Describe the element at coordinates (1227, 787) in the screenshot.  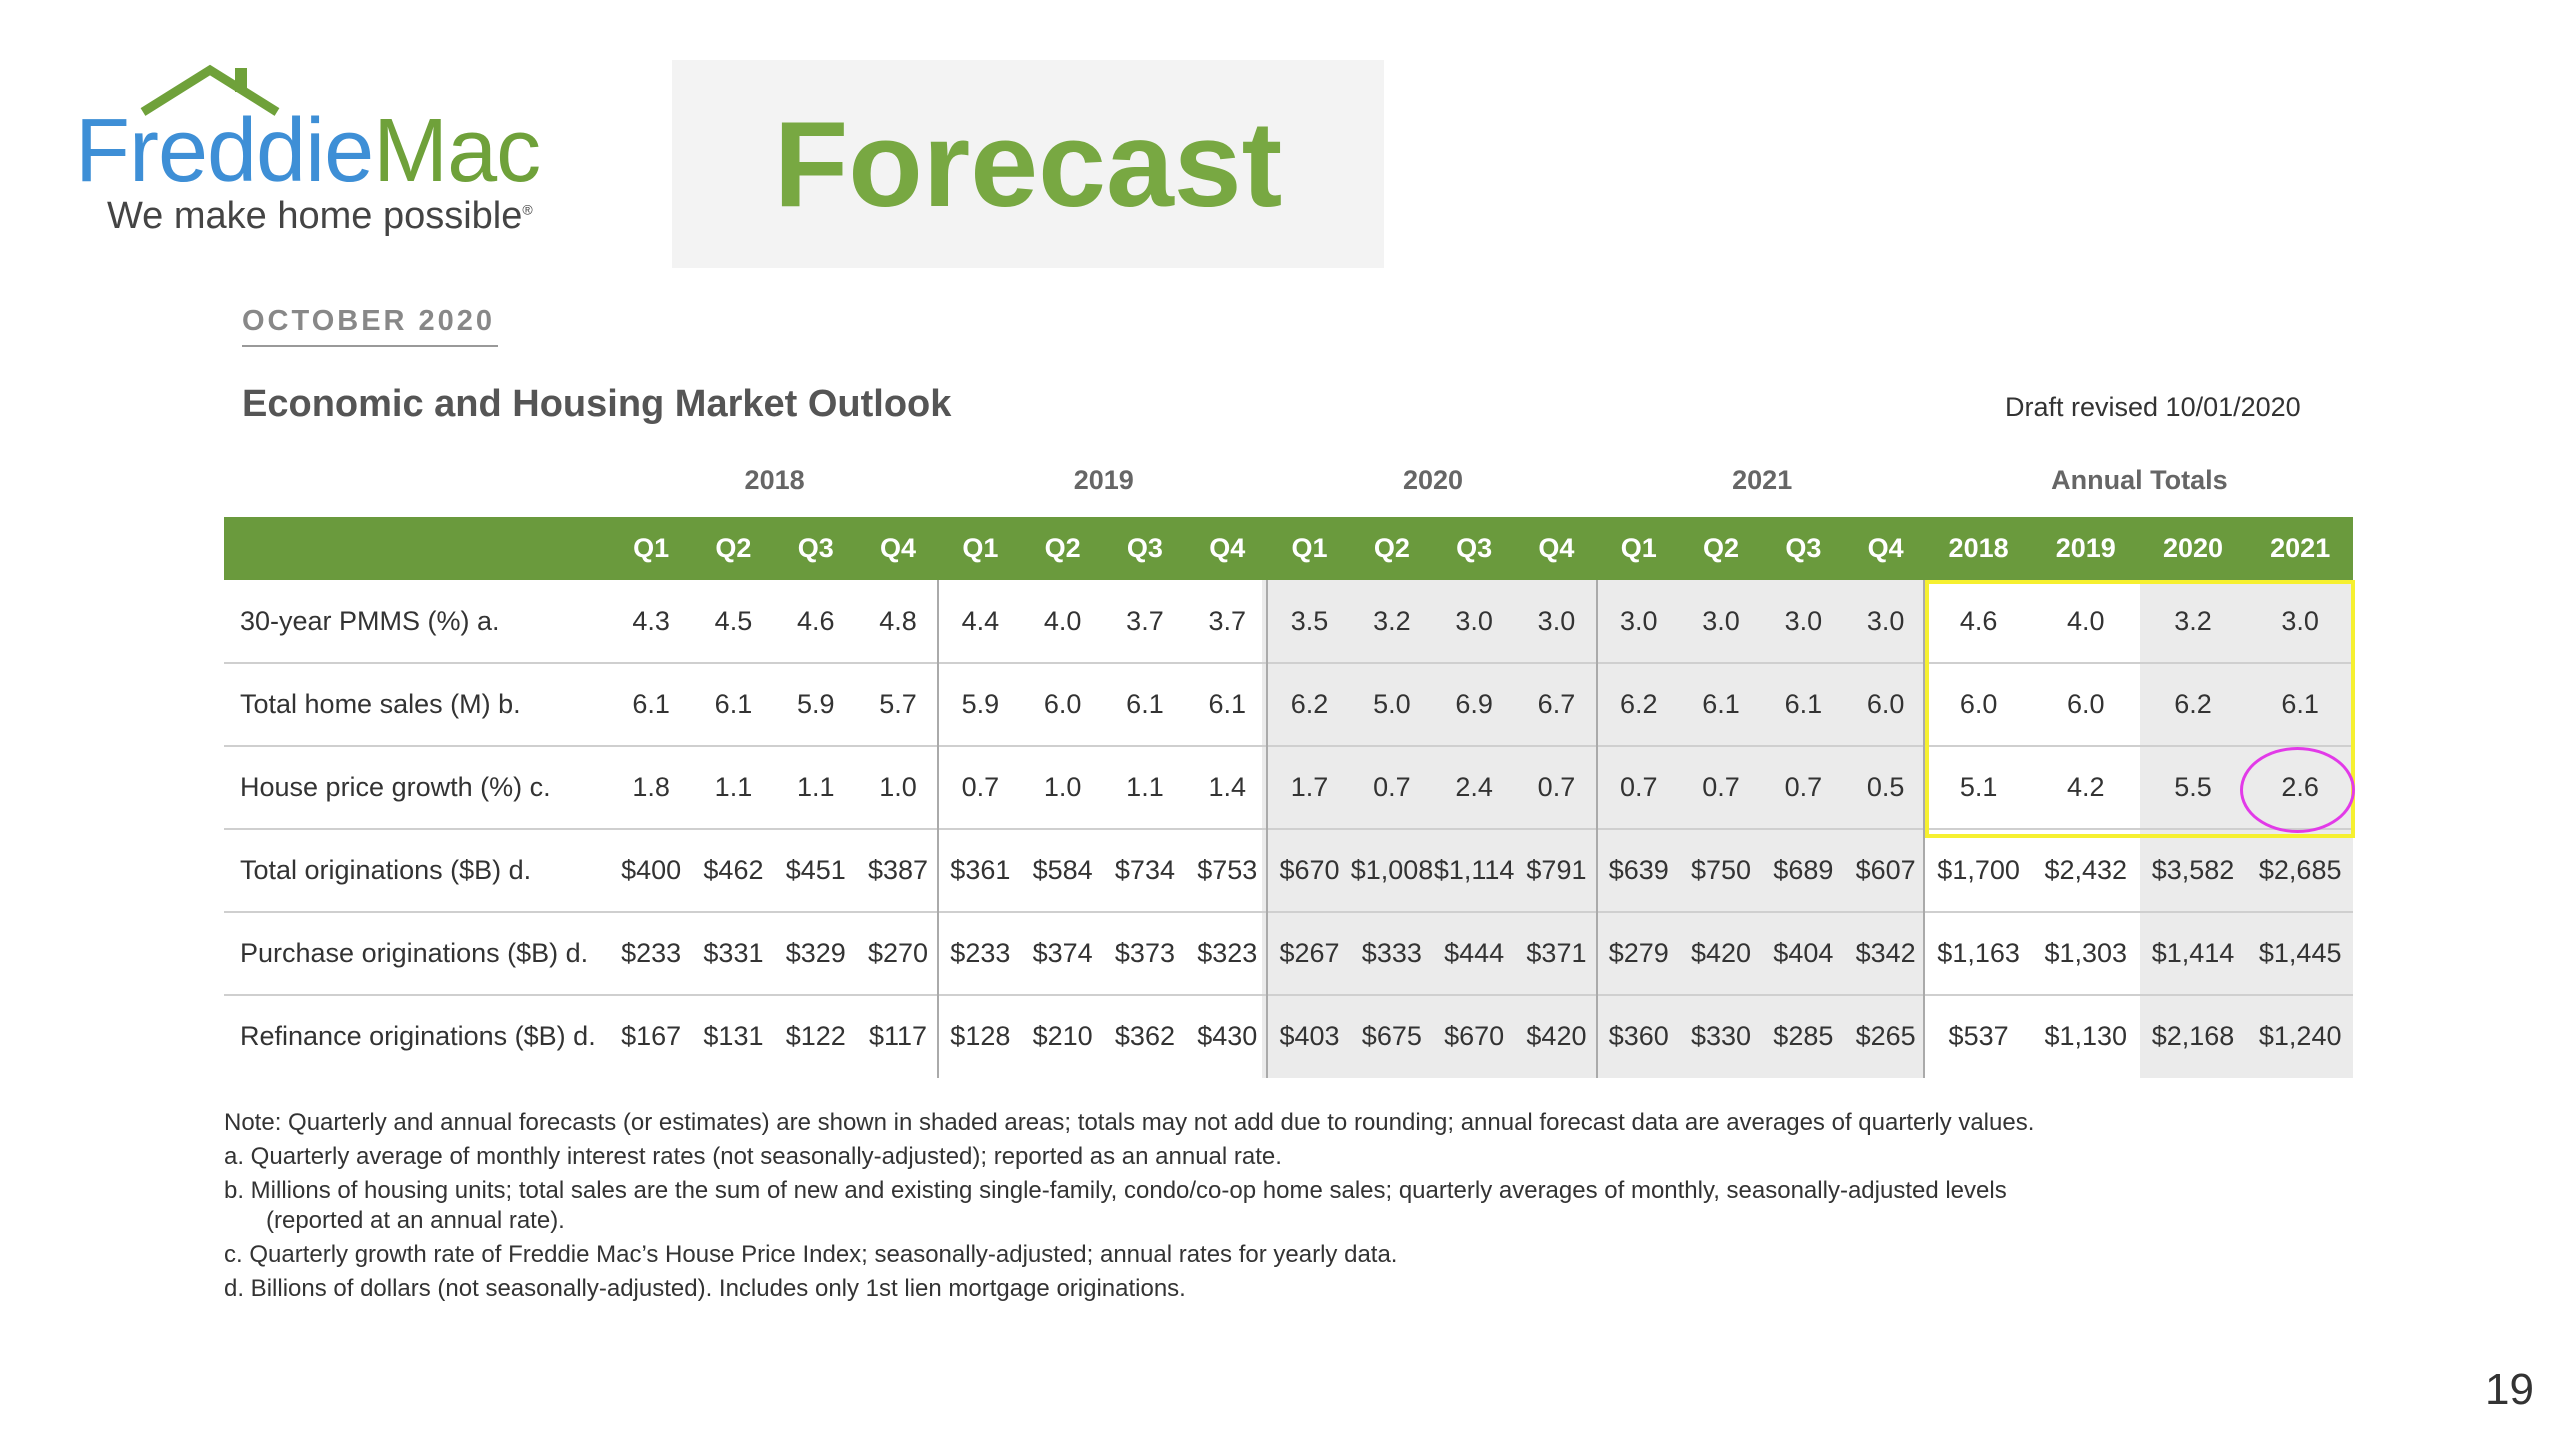
I see `table-cell: 1.4` at that location.